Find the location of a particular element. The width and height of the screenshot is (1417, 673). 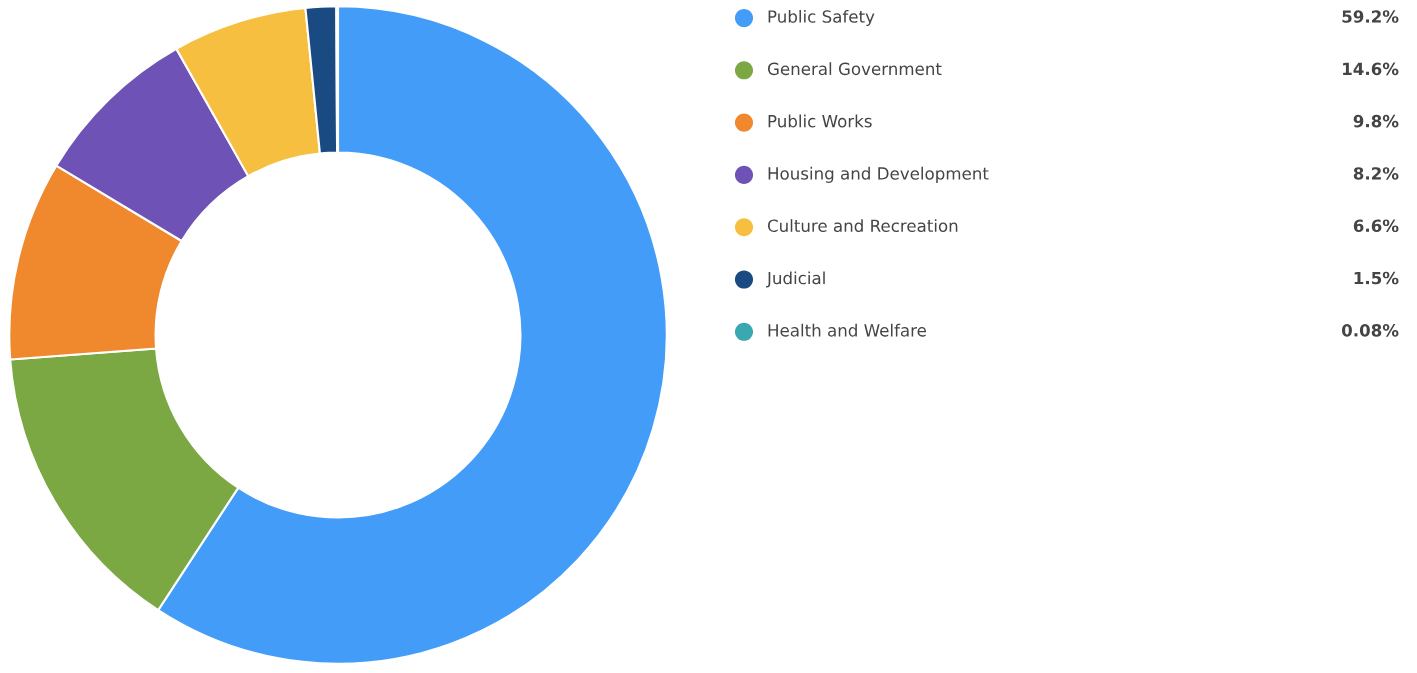

legend-label: General Government is located at coordinates (854, 69).